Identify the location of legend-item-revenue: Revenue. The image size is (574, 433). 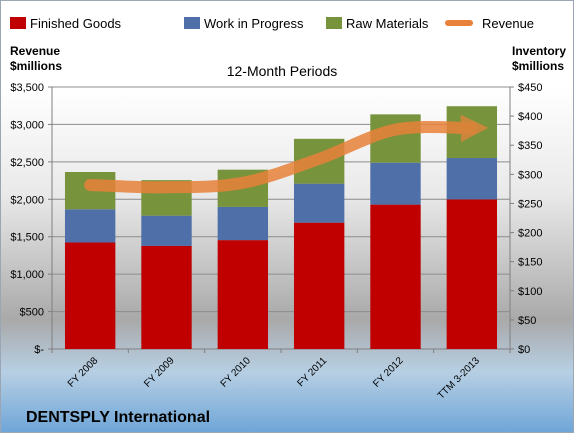
(489, 23).